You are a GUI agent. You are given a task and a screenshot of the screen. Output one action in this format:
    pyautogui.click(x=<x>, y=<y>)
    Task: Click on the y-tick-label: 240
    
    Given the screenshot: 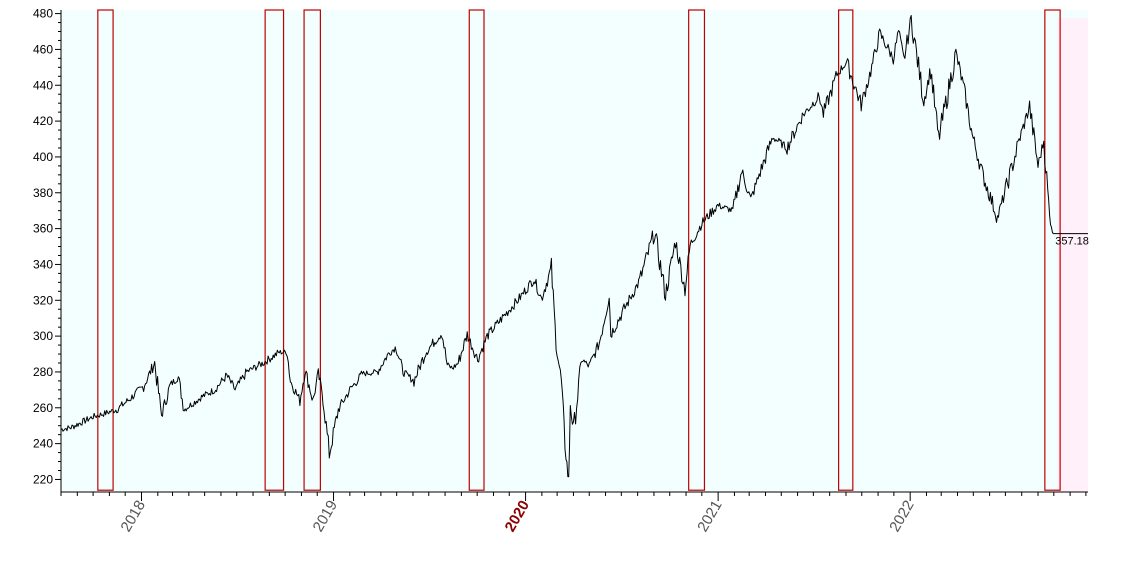 What is the action you would take?
    pyautogui.click(x=43, y=444)
    